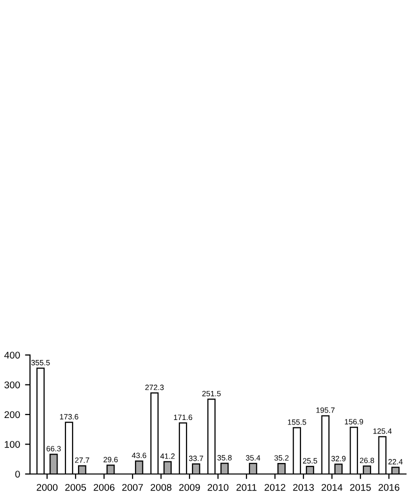 The width and height of the screenshot is (408, 492). I want to click on x-tick-label: 2010, so click(218, 487).